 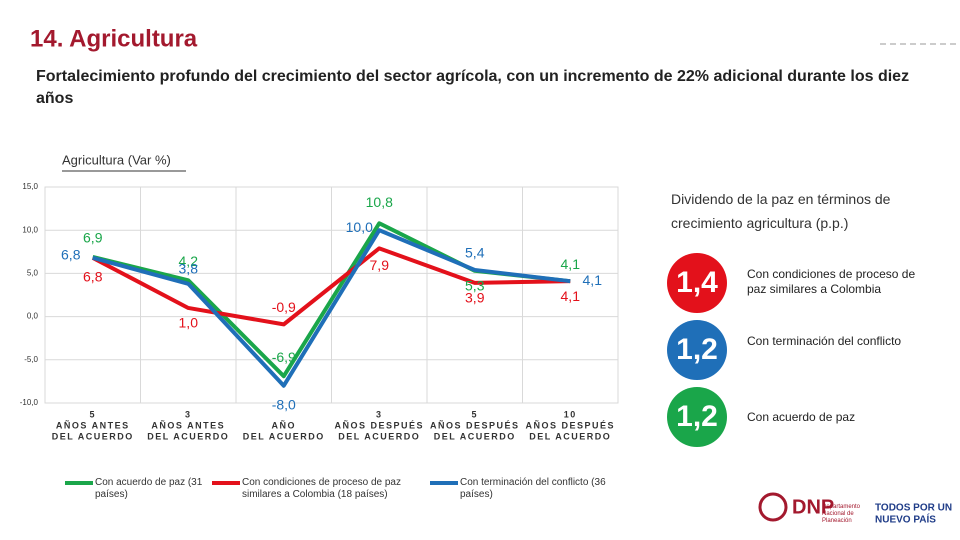 What do you see at coordinates (841, 514) in the screenshot?
I see `logo-dnp-name: Departamento Nacional de Planeación` at bounding box center [841, 514].